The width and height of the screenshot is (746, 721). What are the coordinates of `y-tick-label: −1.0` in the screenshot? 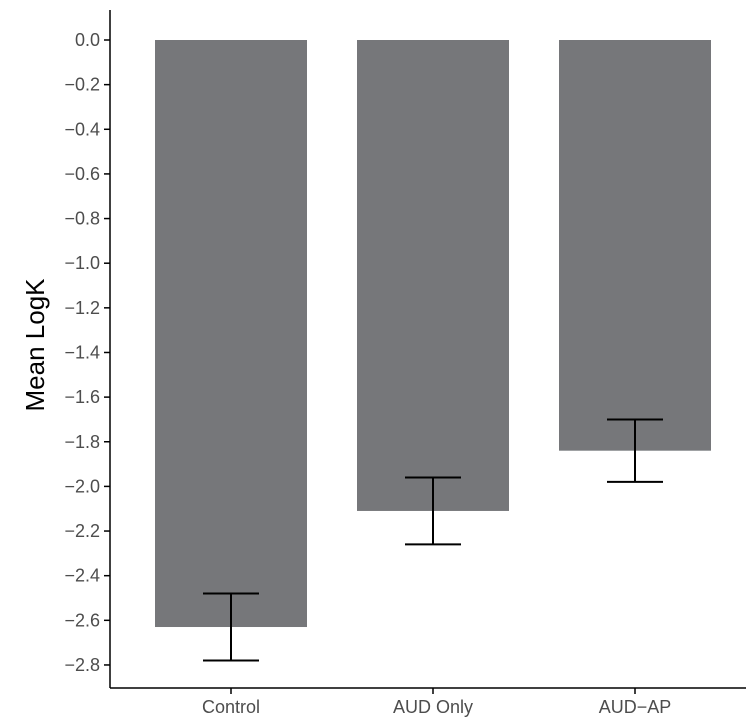 It's located at (82, 263).